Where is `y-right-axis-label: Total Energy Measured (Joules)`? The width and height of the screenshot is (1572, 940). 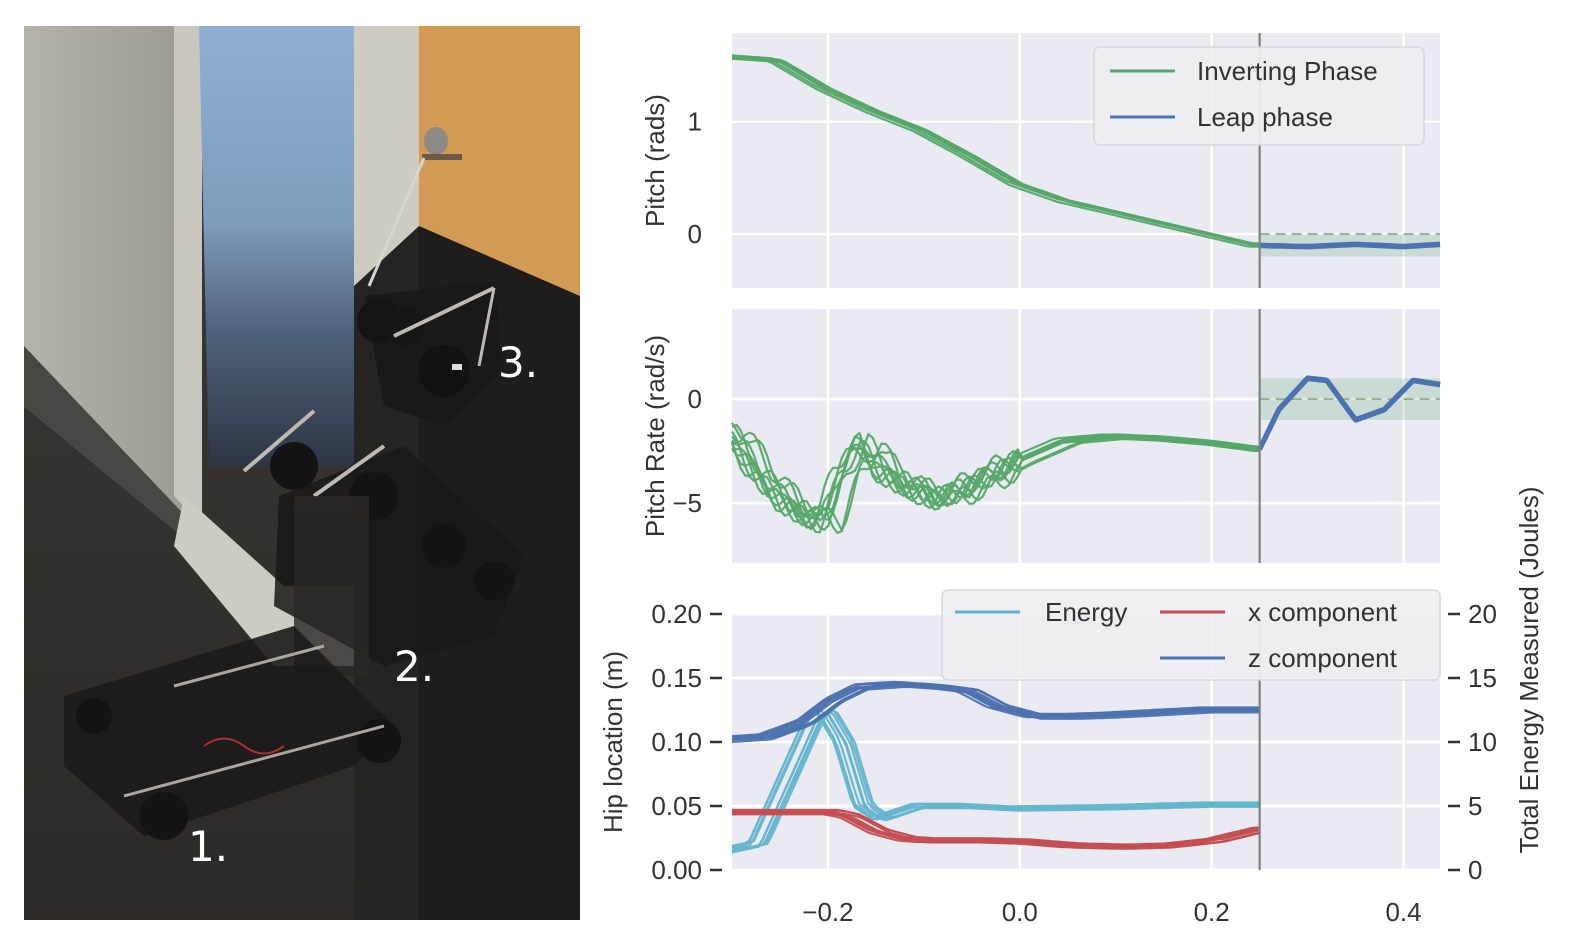 y-right-axis-label: Total Energy Measured (Joules) is located at coordinates (1529, 669).